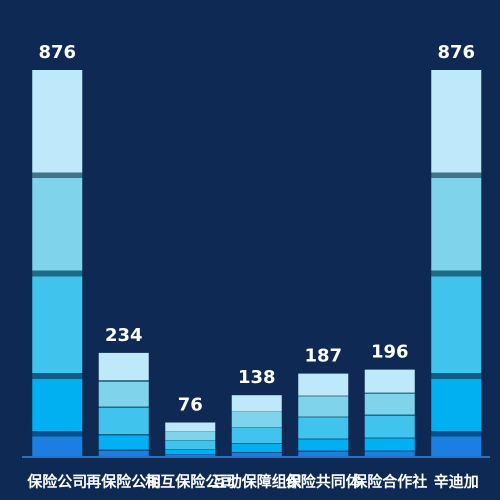  What do you see at coordinates (456, 482) in the screenshot?
I see `x-tick-label: 辛迪加` at bounding box center [456, 482].